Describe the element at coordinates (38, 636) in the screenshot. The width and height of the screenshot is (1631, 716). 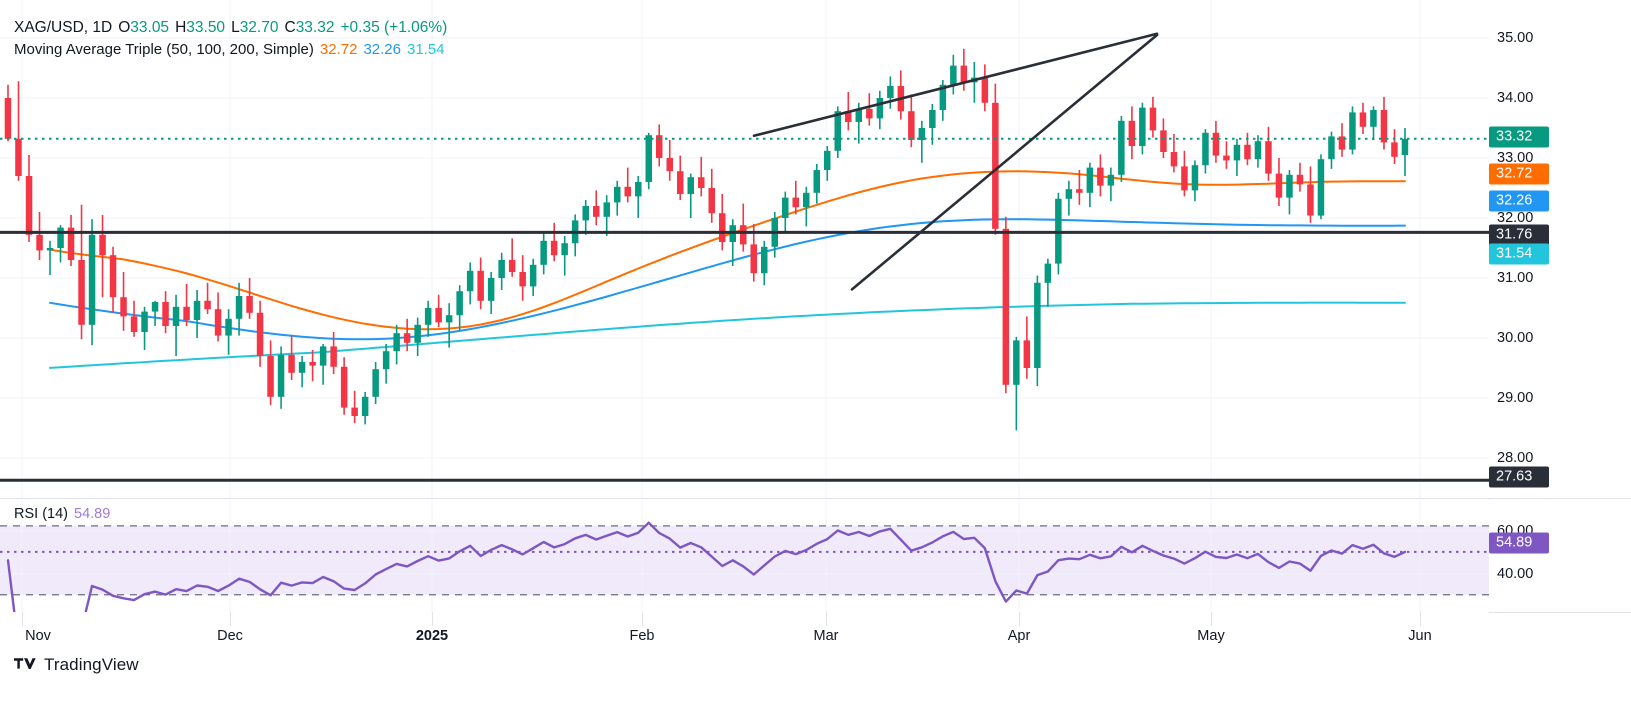
I see `time-axis-label-nov: Nov` at that location.